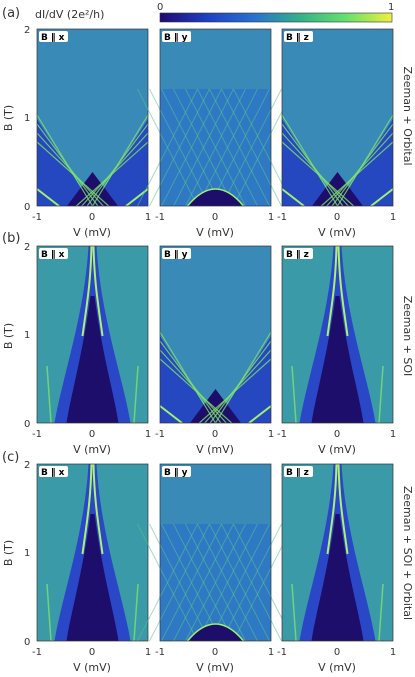 The image size is (415, 677). What do you see at coordinates (8, 118) in the screenshot?
I see `y-axis-label: B (T)` at bounding box center [8, 118].